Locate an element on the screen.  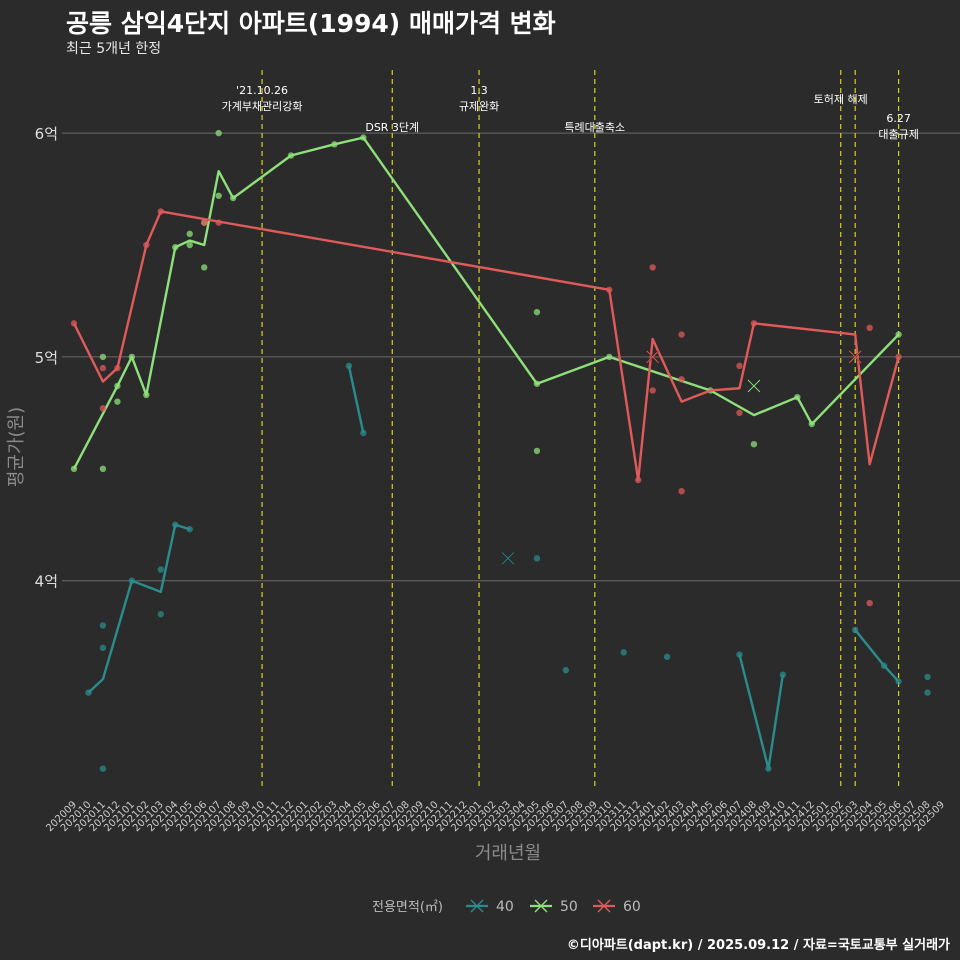
legend-item-40: 40 is located at coordinates (490, 907).